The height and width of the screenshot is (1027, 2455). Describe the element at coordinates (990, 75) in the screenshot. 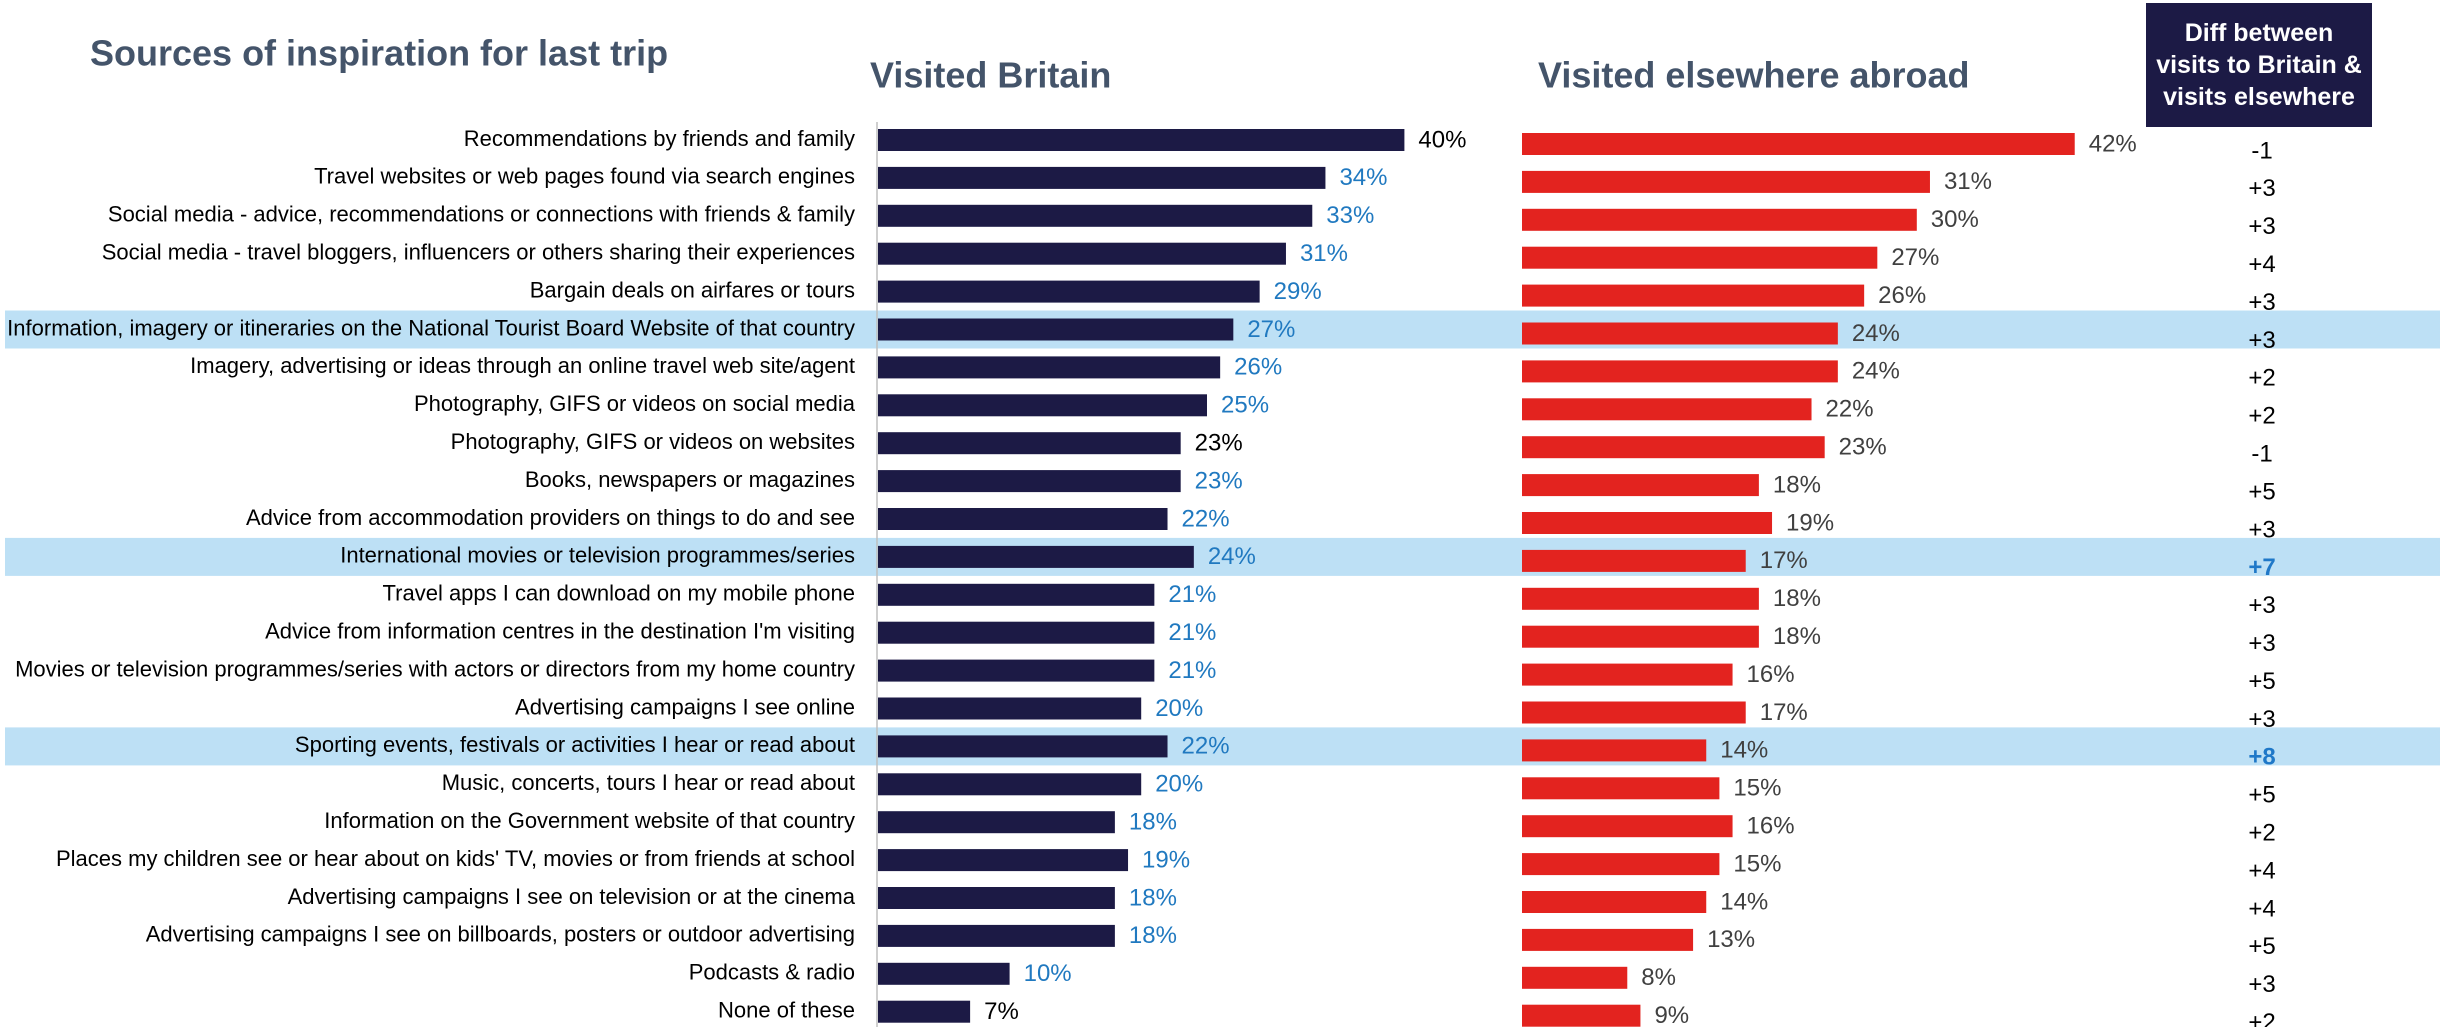

I see `panel-title: Visited Britain` at that location.